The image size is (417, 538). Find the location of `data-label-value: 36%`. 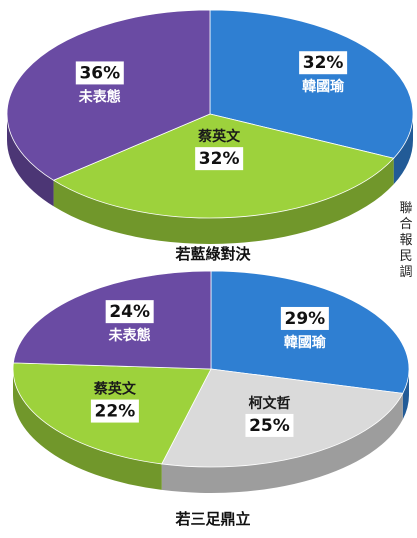

data-label-value: 36% is located at coordinates (99, 73).